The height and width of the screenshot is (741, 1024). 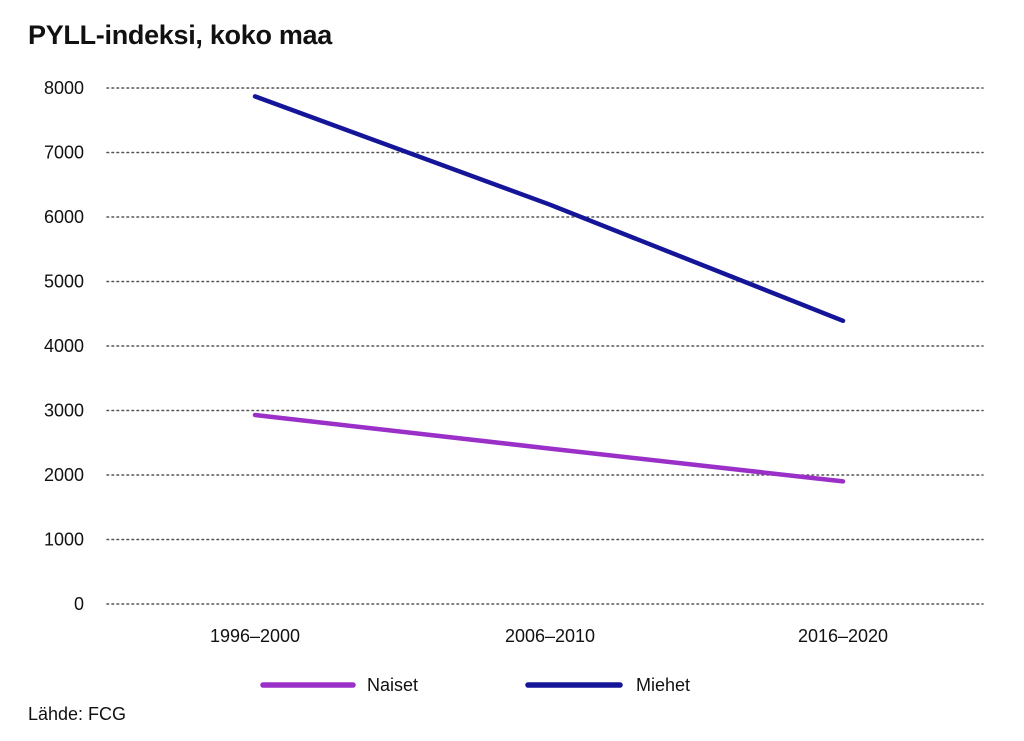 I want to click on y-tick-label: 4000, so click(x=64, y=346).